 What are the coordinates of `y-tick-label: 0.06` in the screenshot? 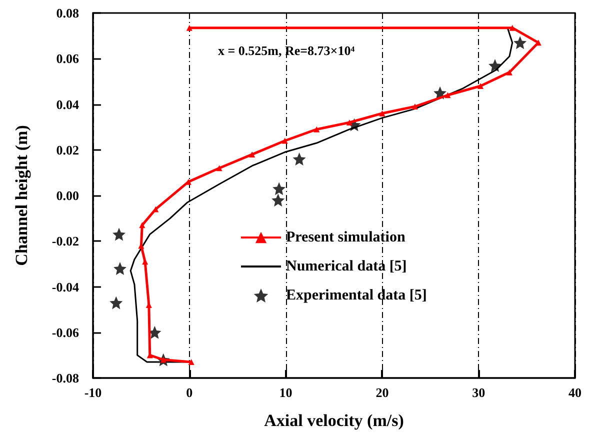 It's located at (68, 58).